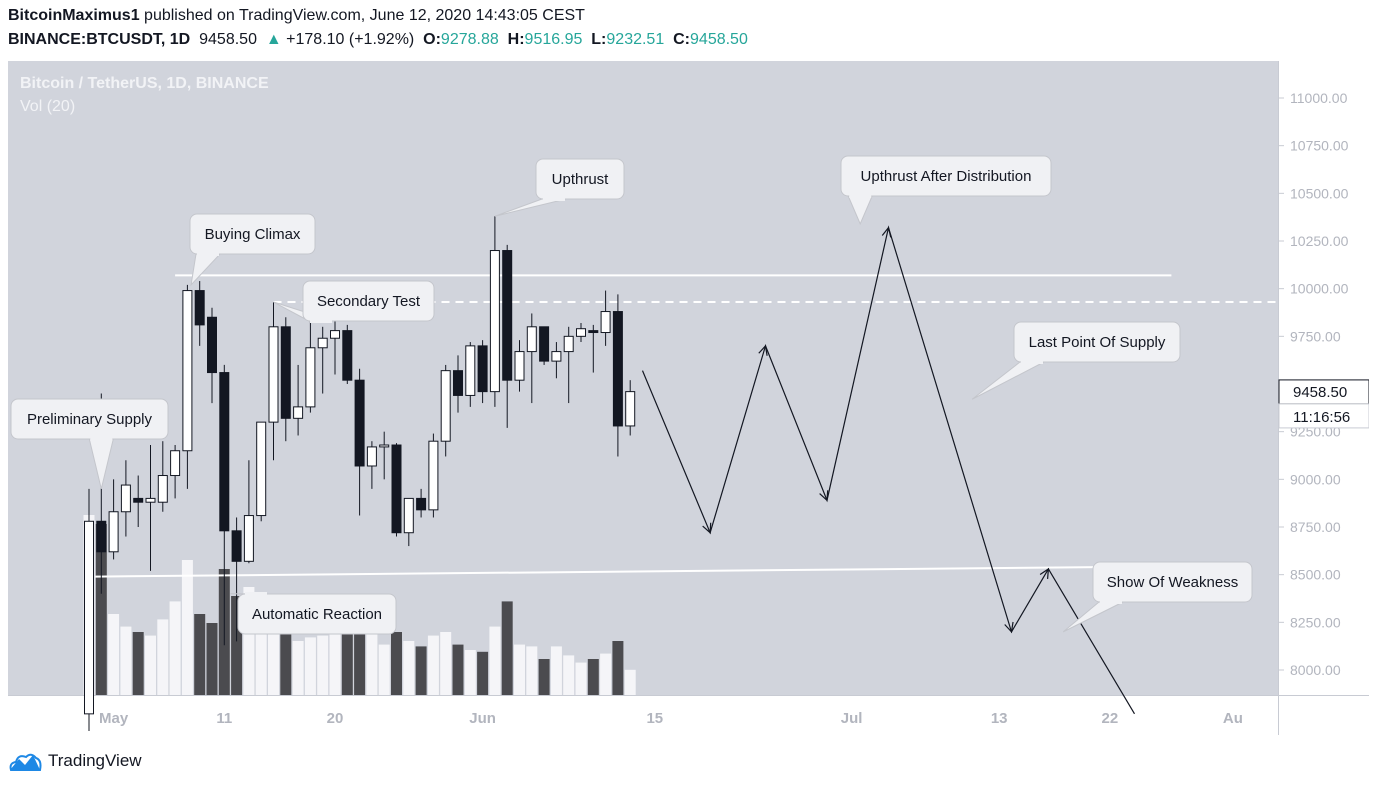 The height and width of the screenshot is (785, 1378). What do you see at coordinates (946, 190) in the screenshot?
I see `annotation-callout: Upthrust After Distribution` at bounding box center [946, 190].